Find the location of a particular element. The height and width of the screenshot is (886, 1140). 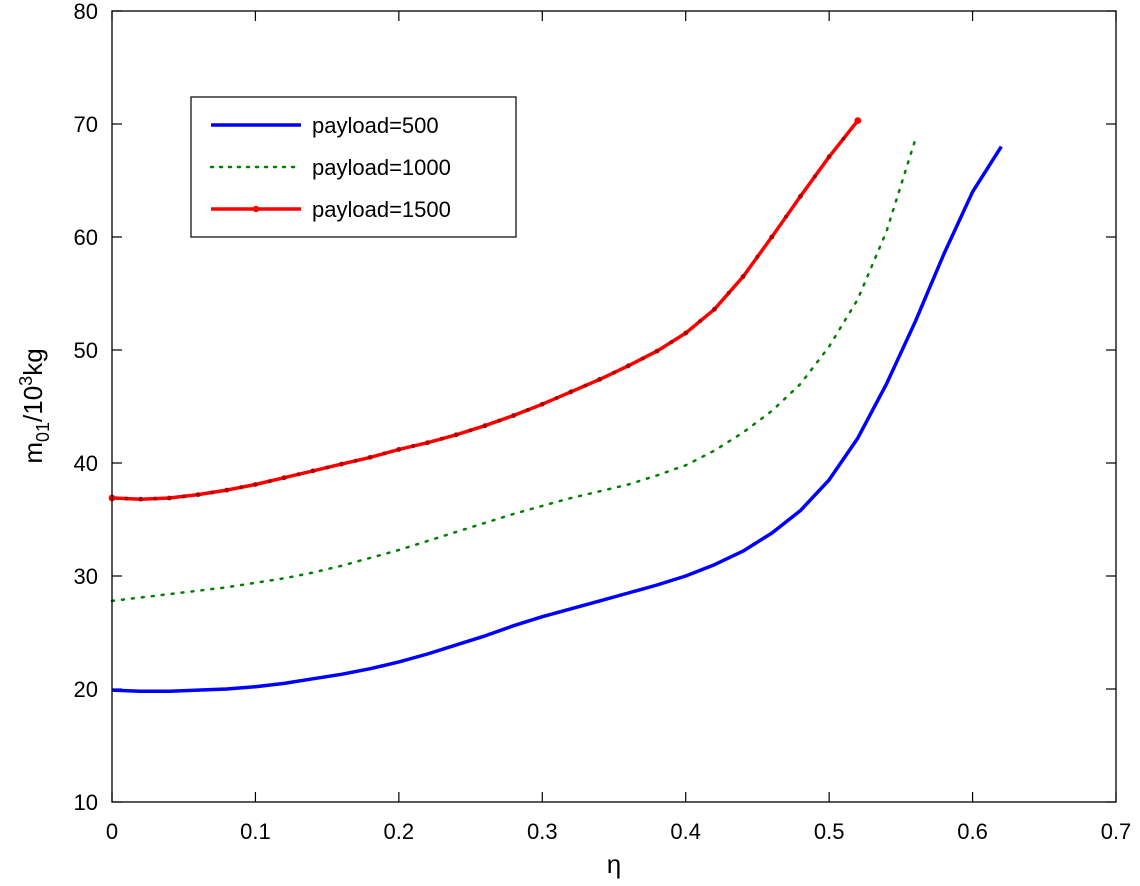

y-tick-label: 70 is located at coordinates (86, 124).